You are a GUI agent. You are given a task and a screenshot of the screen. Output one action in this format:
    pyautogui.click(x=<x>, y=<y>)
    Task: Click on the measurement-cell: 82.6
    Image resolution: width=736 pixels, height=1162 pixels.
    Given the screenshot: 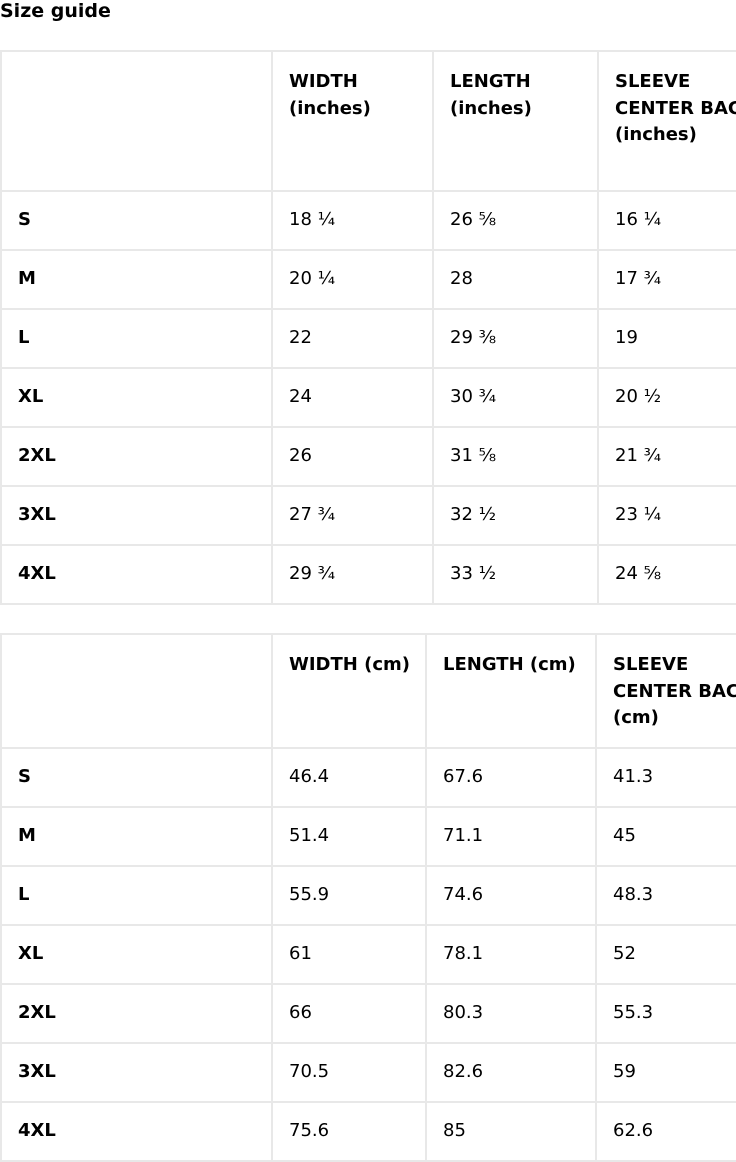 What is the action you would take?
    pyautogui.click(x=511, y=1072)
    